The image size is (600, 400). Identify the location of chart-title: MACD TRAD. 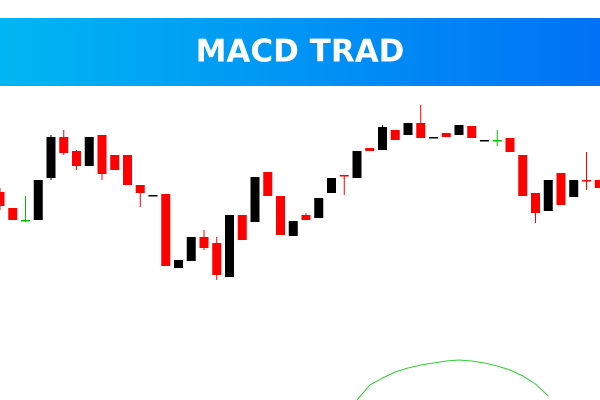
(300, 52).